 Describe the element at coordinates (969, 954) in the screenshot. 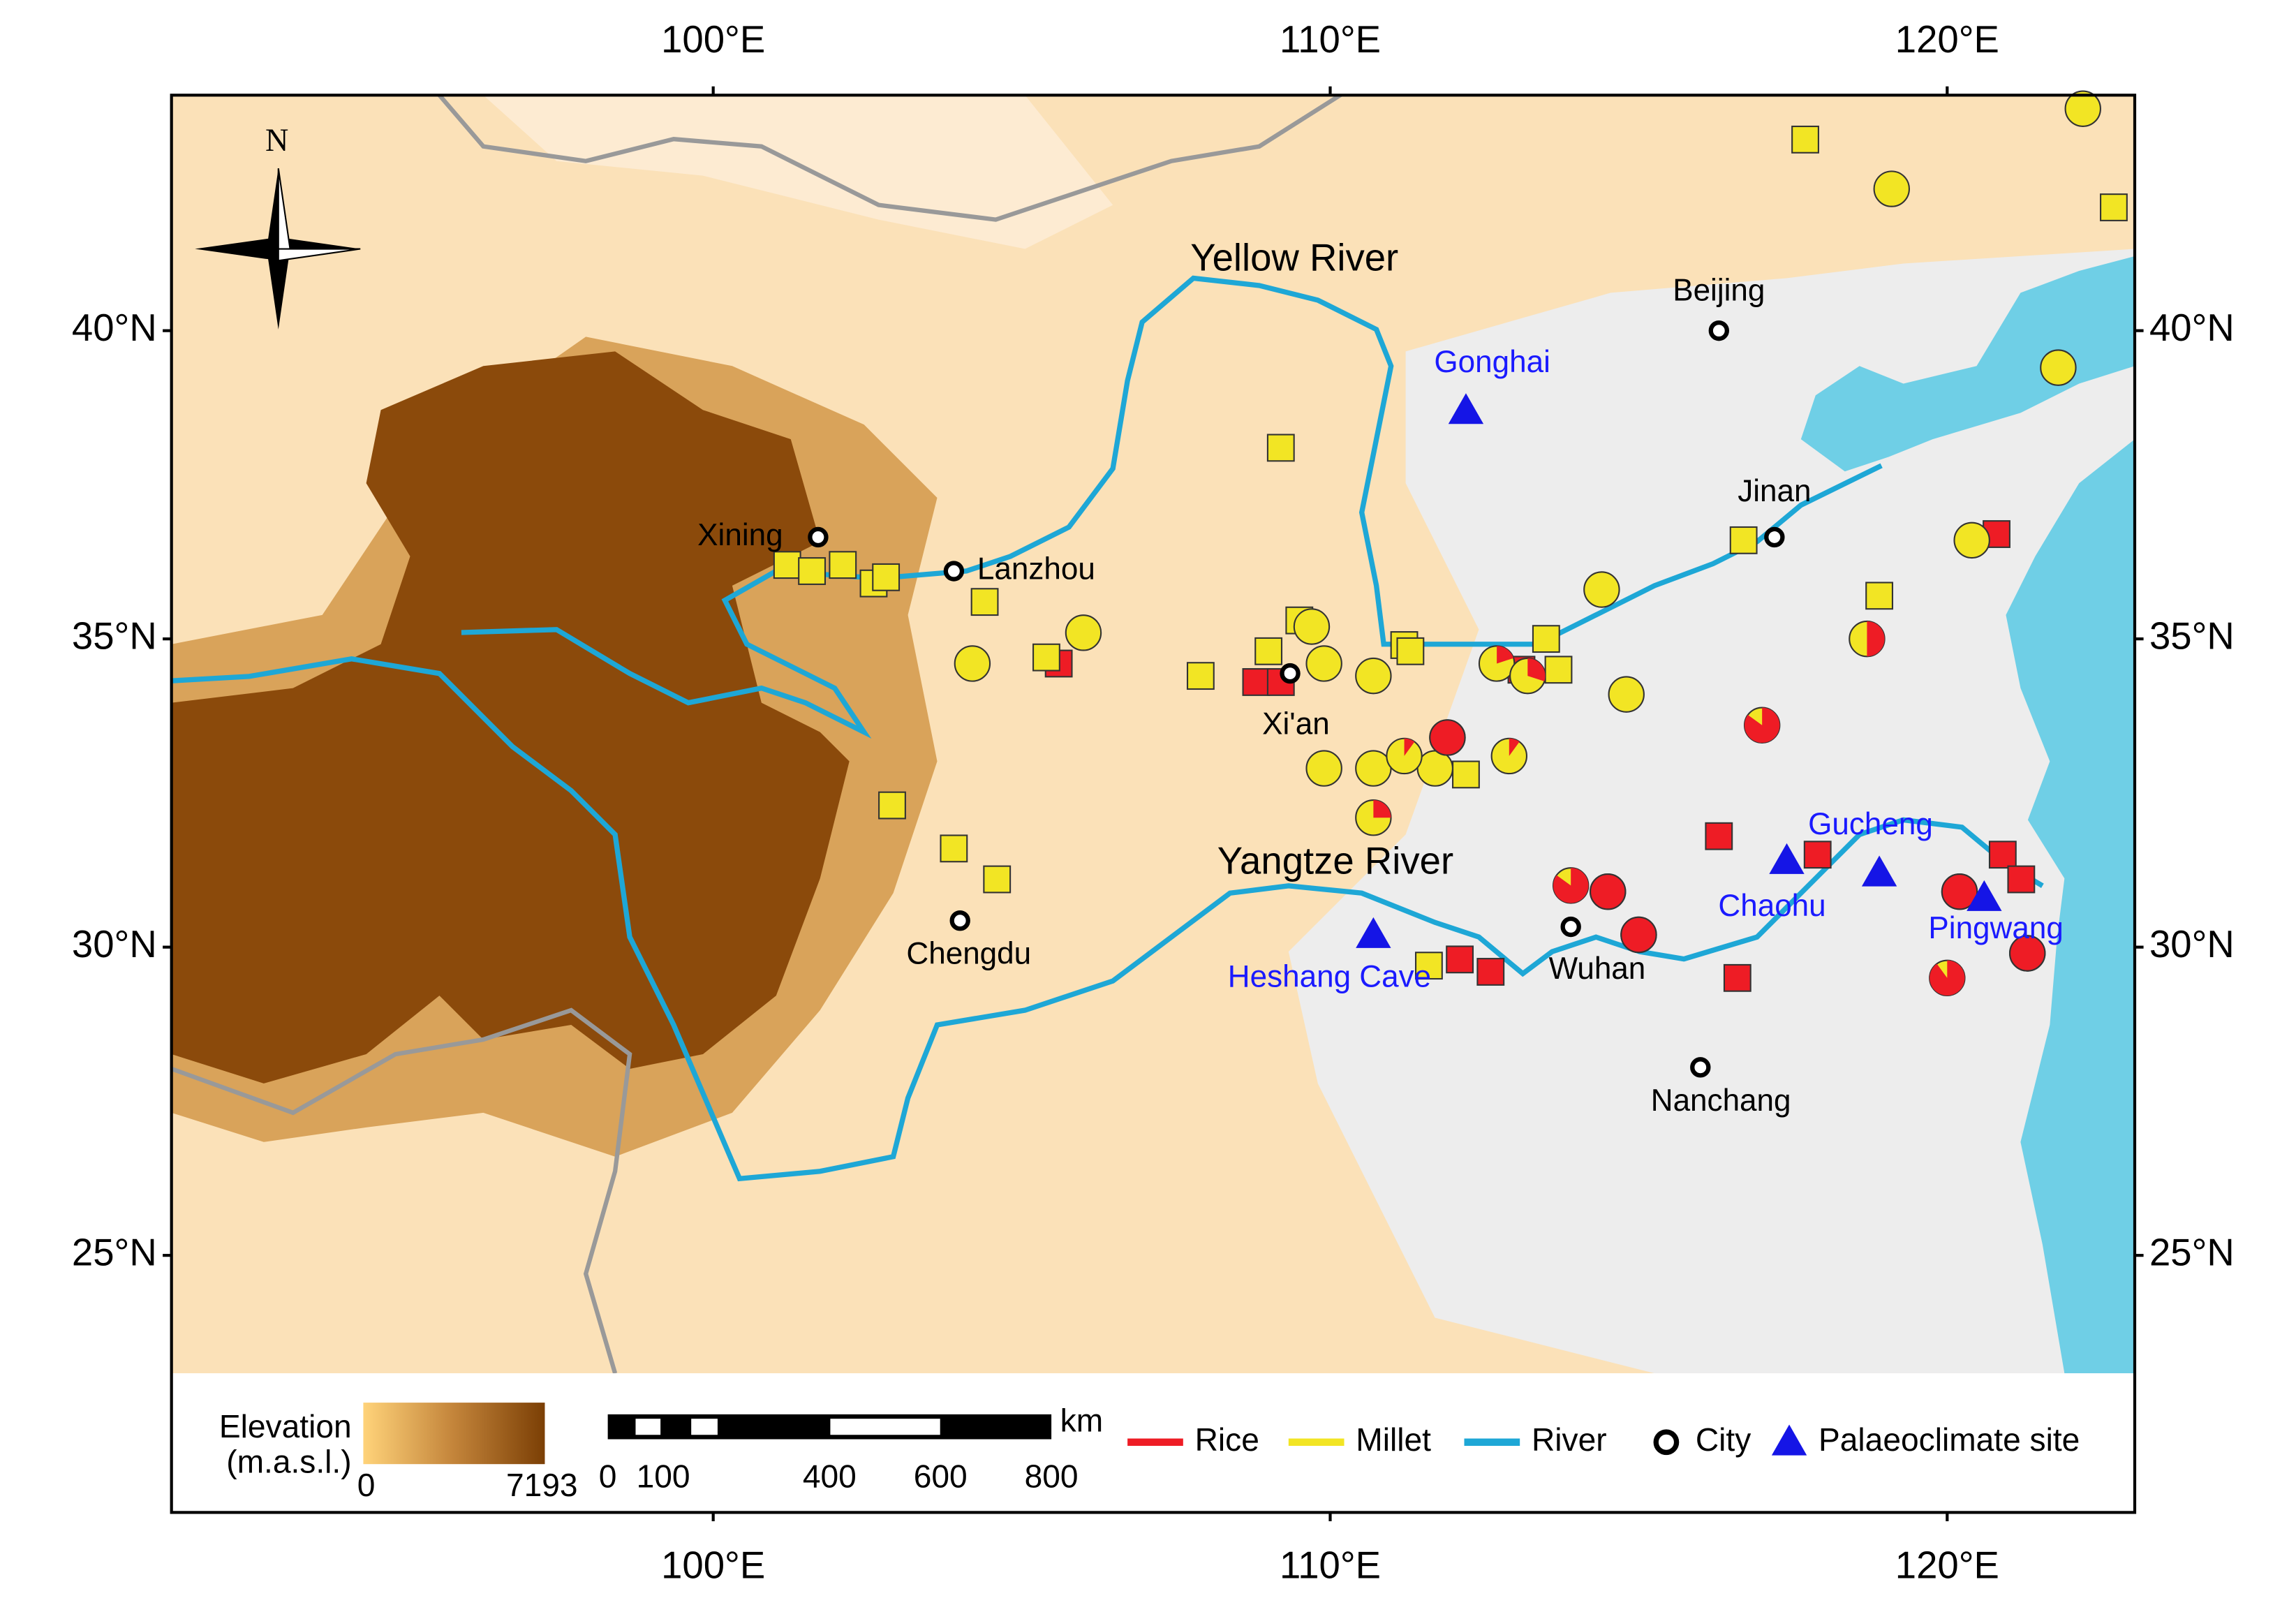

I see `city-label: Chengdu` at that location.